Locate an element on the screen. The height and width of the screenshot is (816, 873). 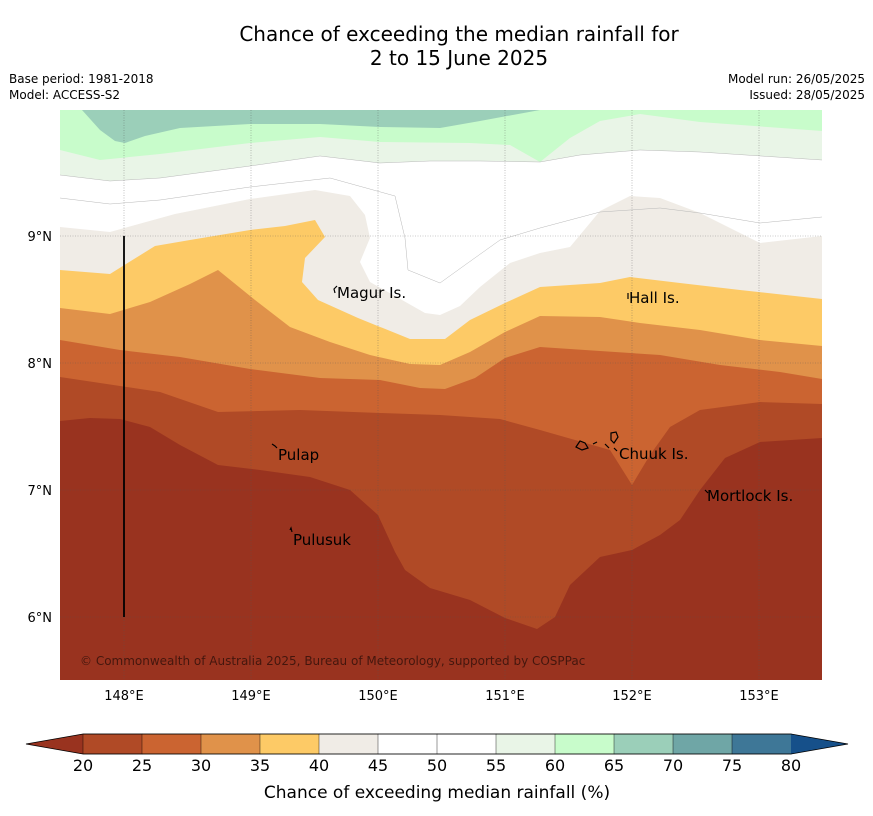
colorbar-tick-label: 50 is located at coordinates (437, 765).